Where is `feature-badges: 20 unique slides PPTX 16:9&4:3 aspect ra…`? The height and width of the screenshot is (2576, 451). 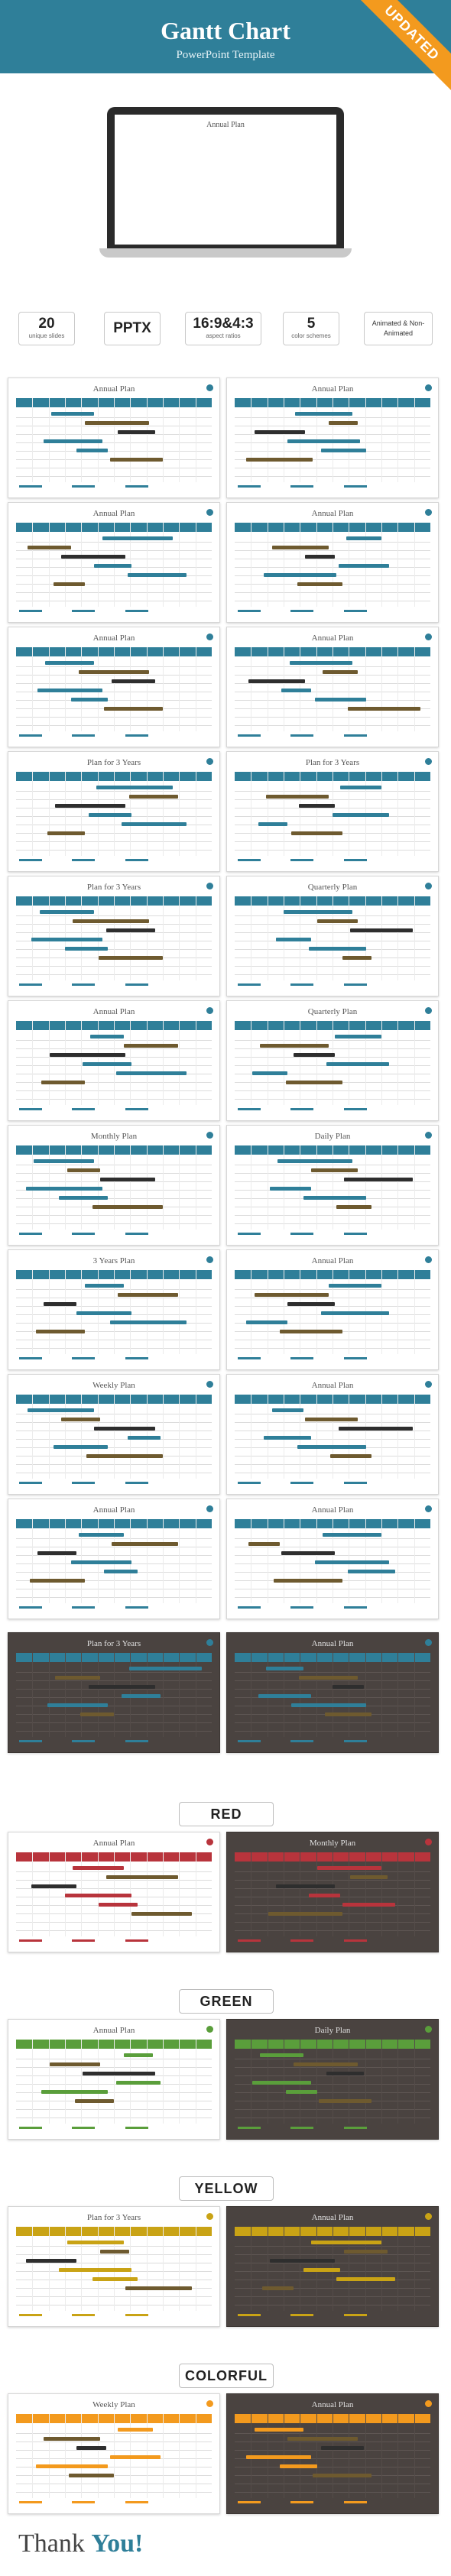 feature-badges: 20 unique slides PPTX 16:9&4:3 aspect ra… is located at coordinates (226, 330).